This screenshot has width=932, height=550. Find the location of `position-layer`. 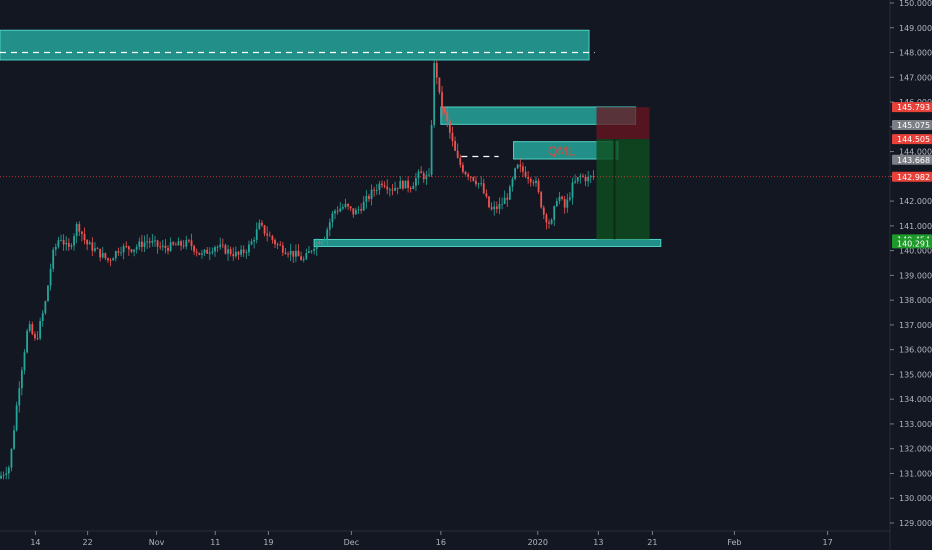

position-layer is located at coordinates (623, 173).